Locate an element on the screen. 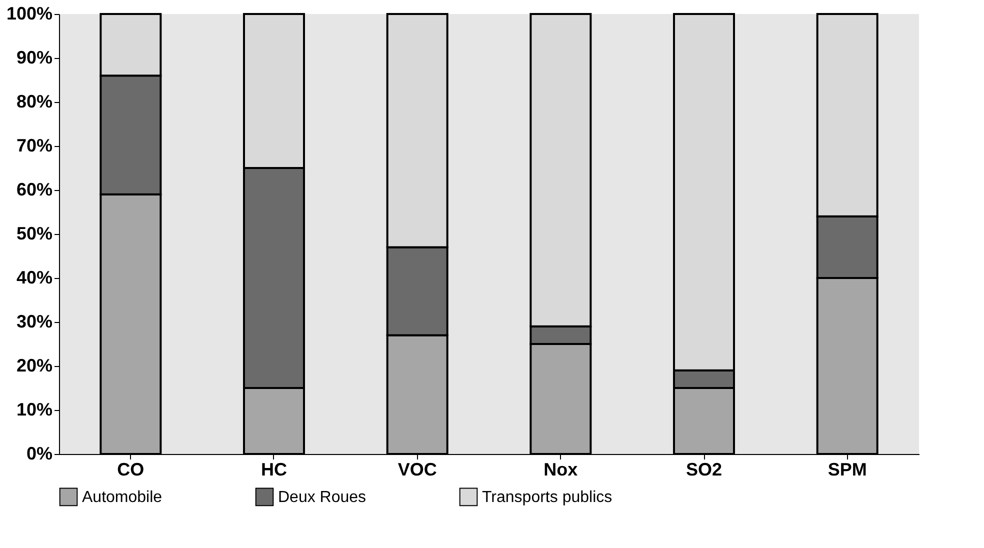 This screenshot has height=548, width=984. y-tick-label: 30% is located at coordinates (34, 322).